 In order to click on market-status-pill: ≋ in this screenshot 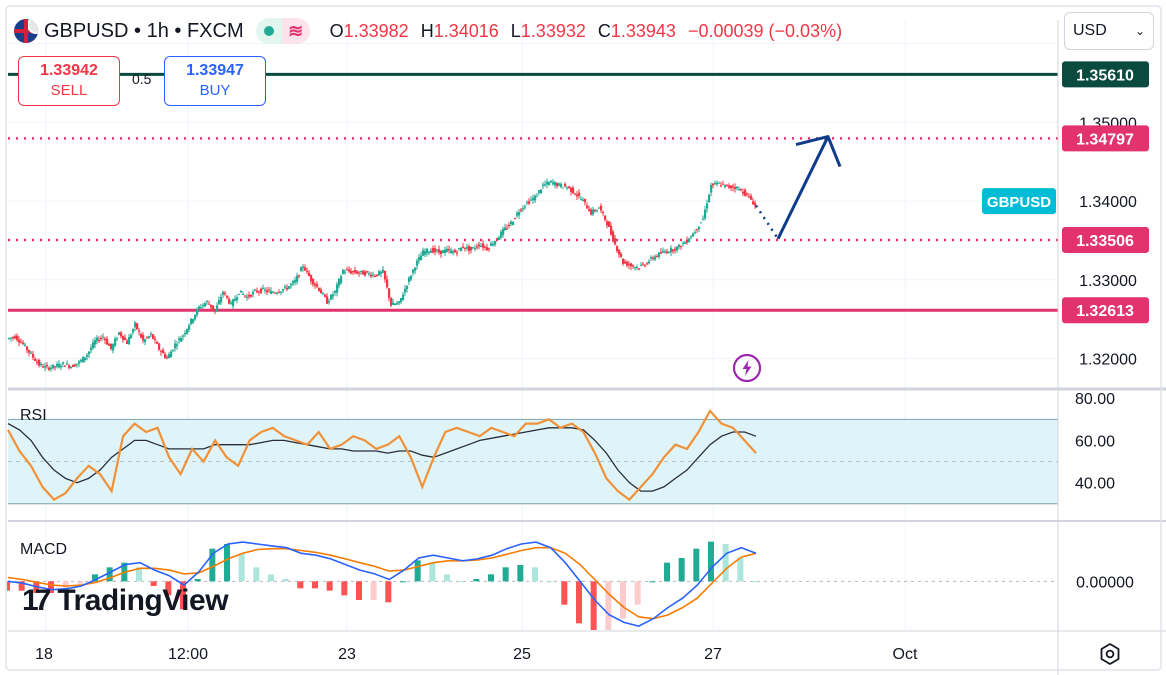, I will do `click(282, 31)`.